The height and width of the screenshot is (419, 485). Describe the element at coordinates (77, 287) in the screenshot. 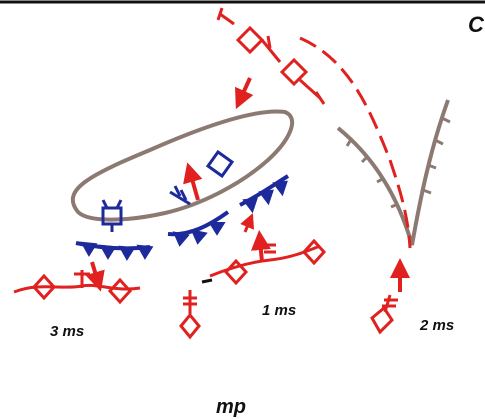

I see `red-chain-left` at that location.